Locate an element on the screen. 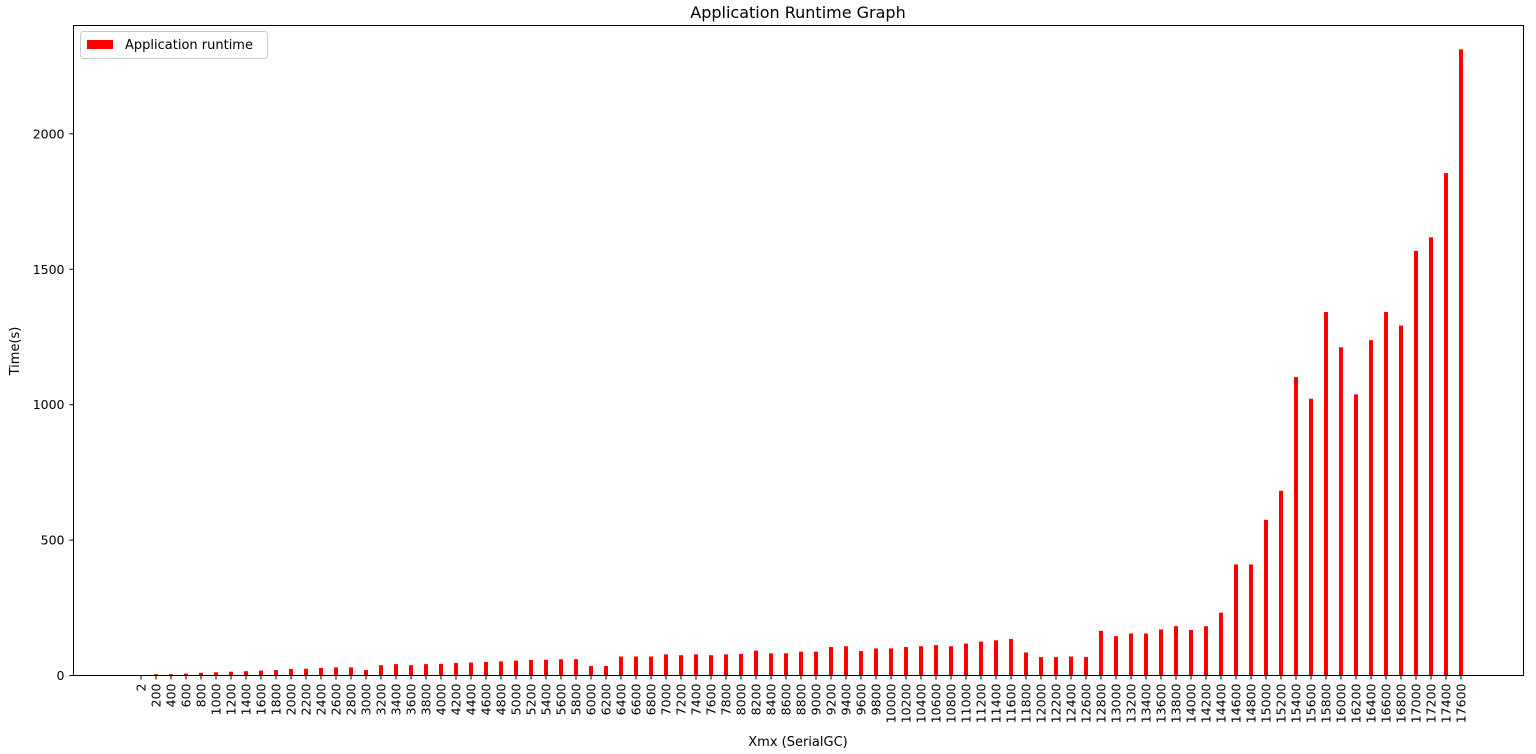 The image size is (1536, 754). x-tick-label: 5400 is located at coordinates (546, 699).